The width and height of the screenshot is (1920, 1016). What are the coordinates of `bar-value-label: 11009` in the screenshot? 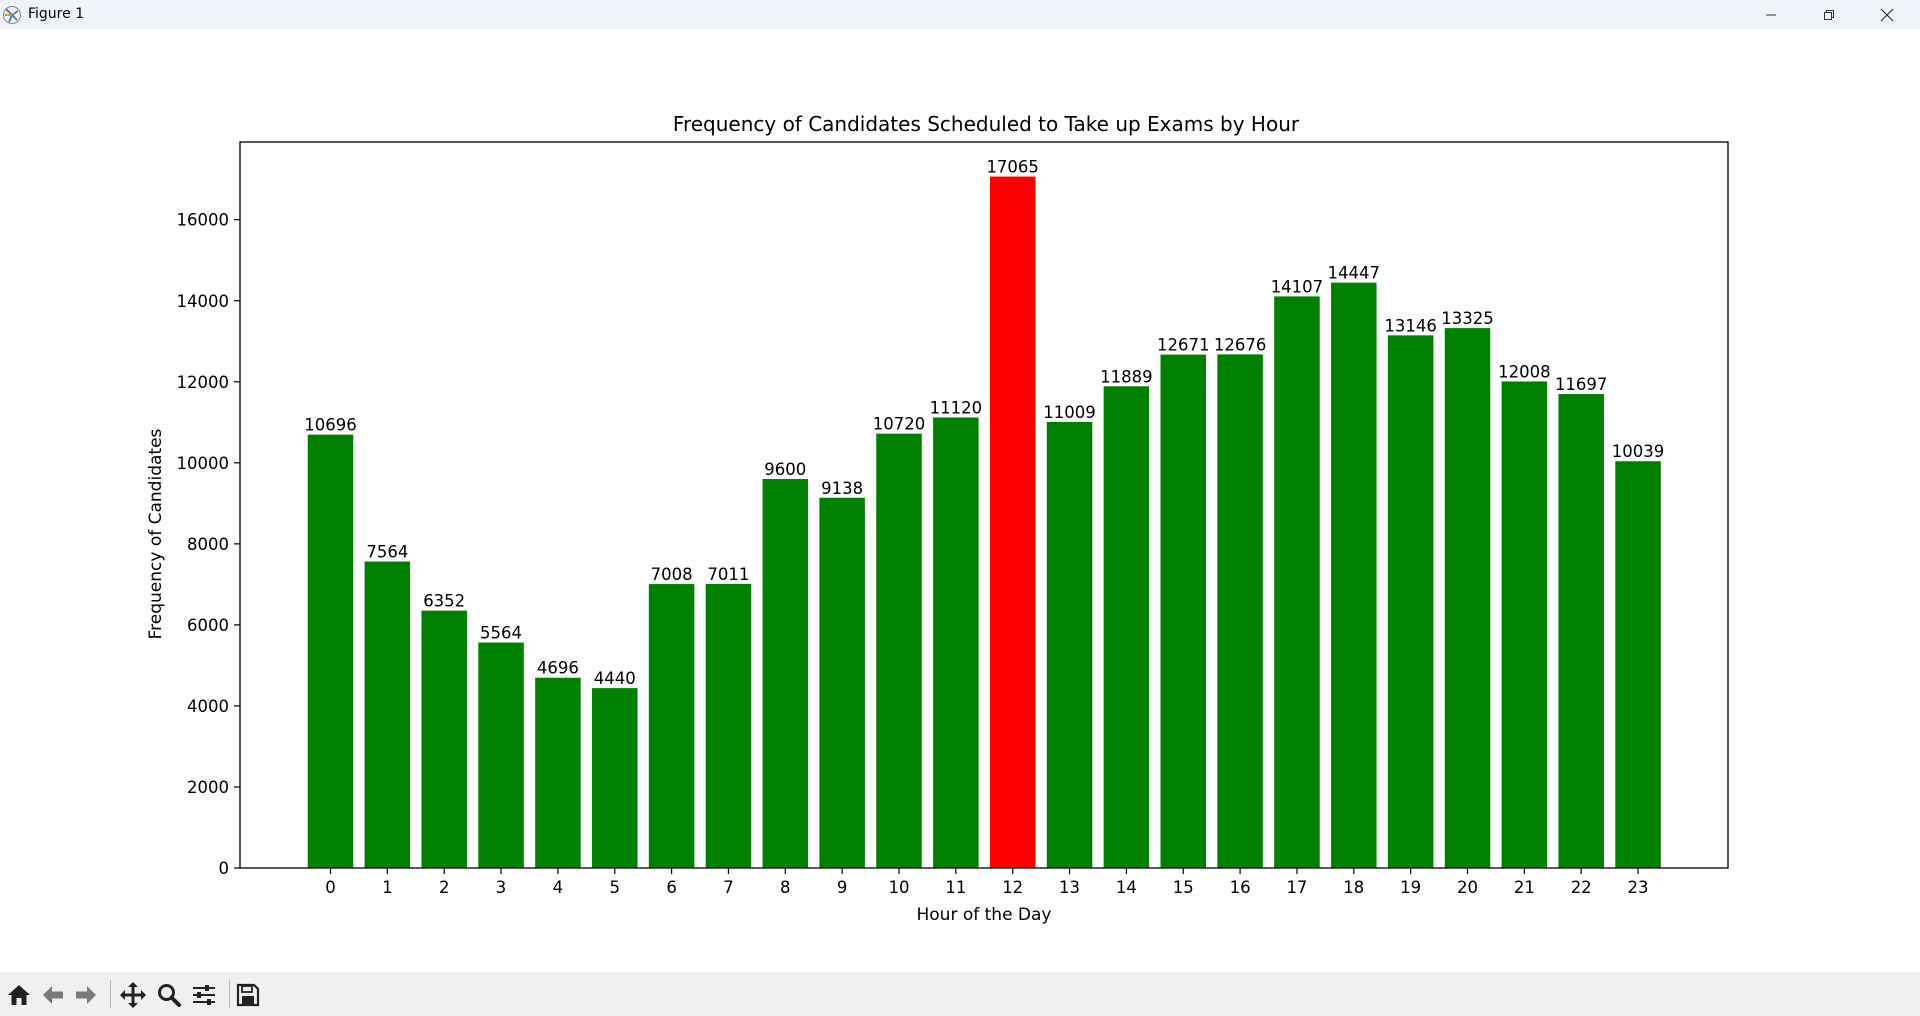 It's located at (1069, 412).